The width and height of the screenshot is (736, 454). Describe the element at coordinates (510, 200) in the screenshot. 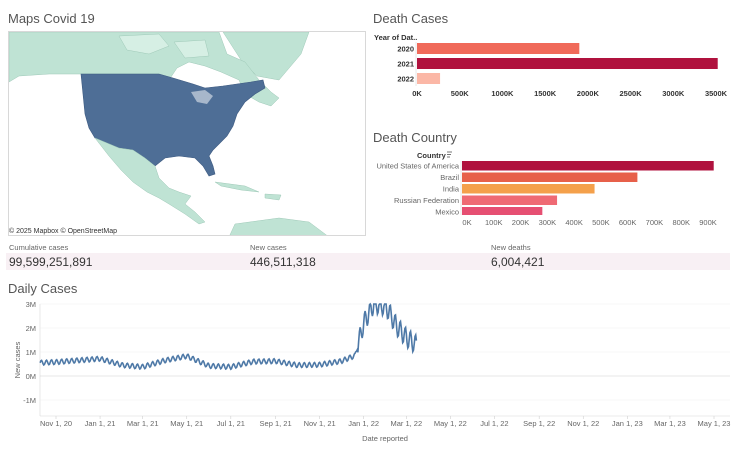

I see `bar-russian-federation` at that location.